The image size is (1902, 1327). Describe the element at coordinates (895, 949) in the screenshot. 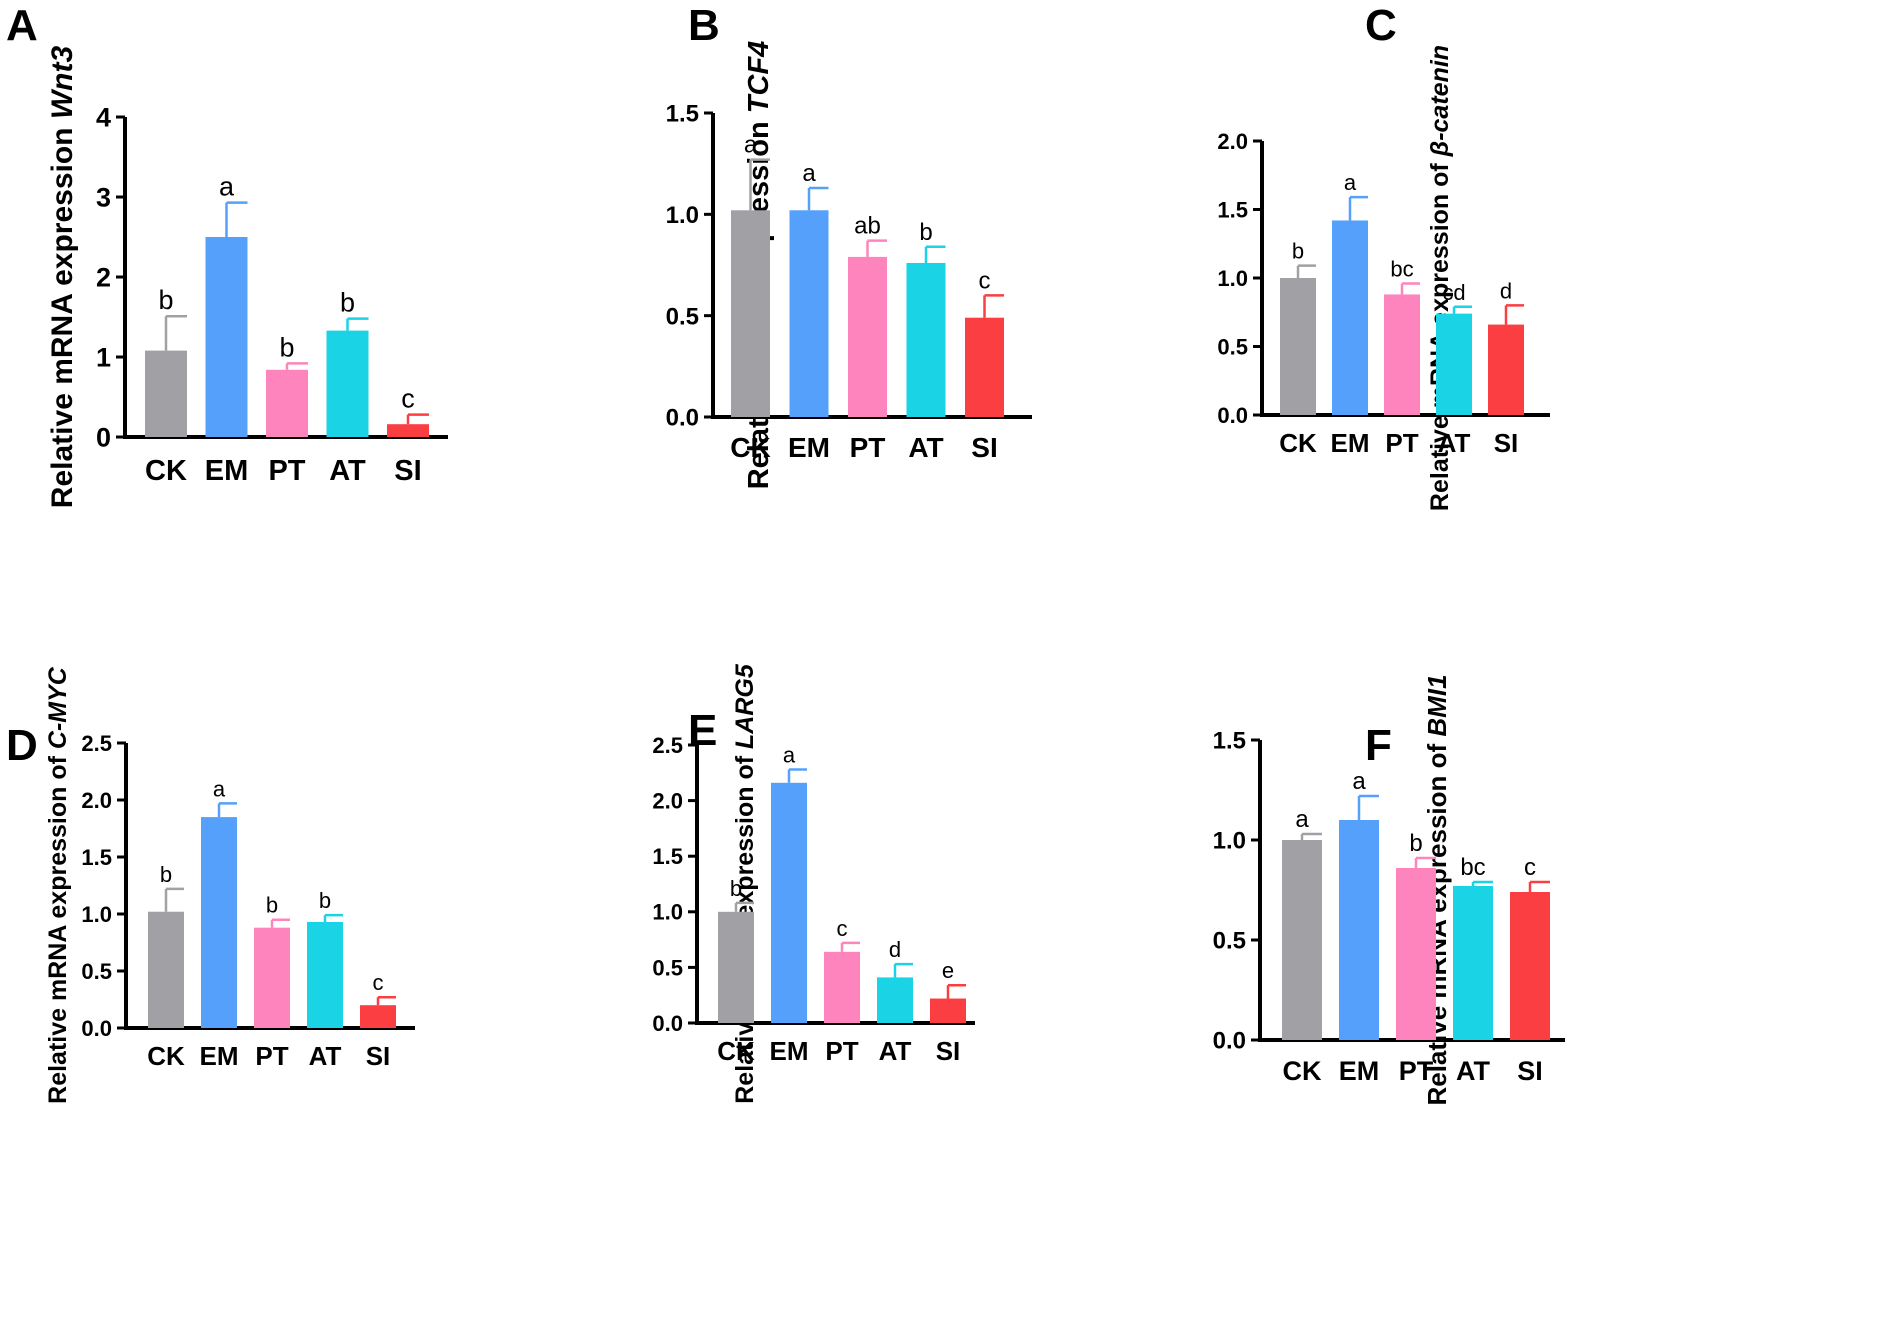

I see `significance-label-at: d` at that location.